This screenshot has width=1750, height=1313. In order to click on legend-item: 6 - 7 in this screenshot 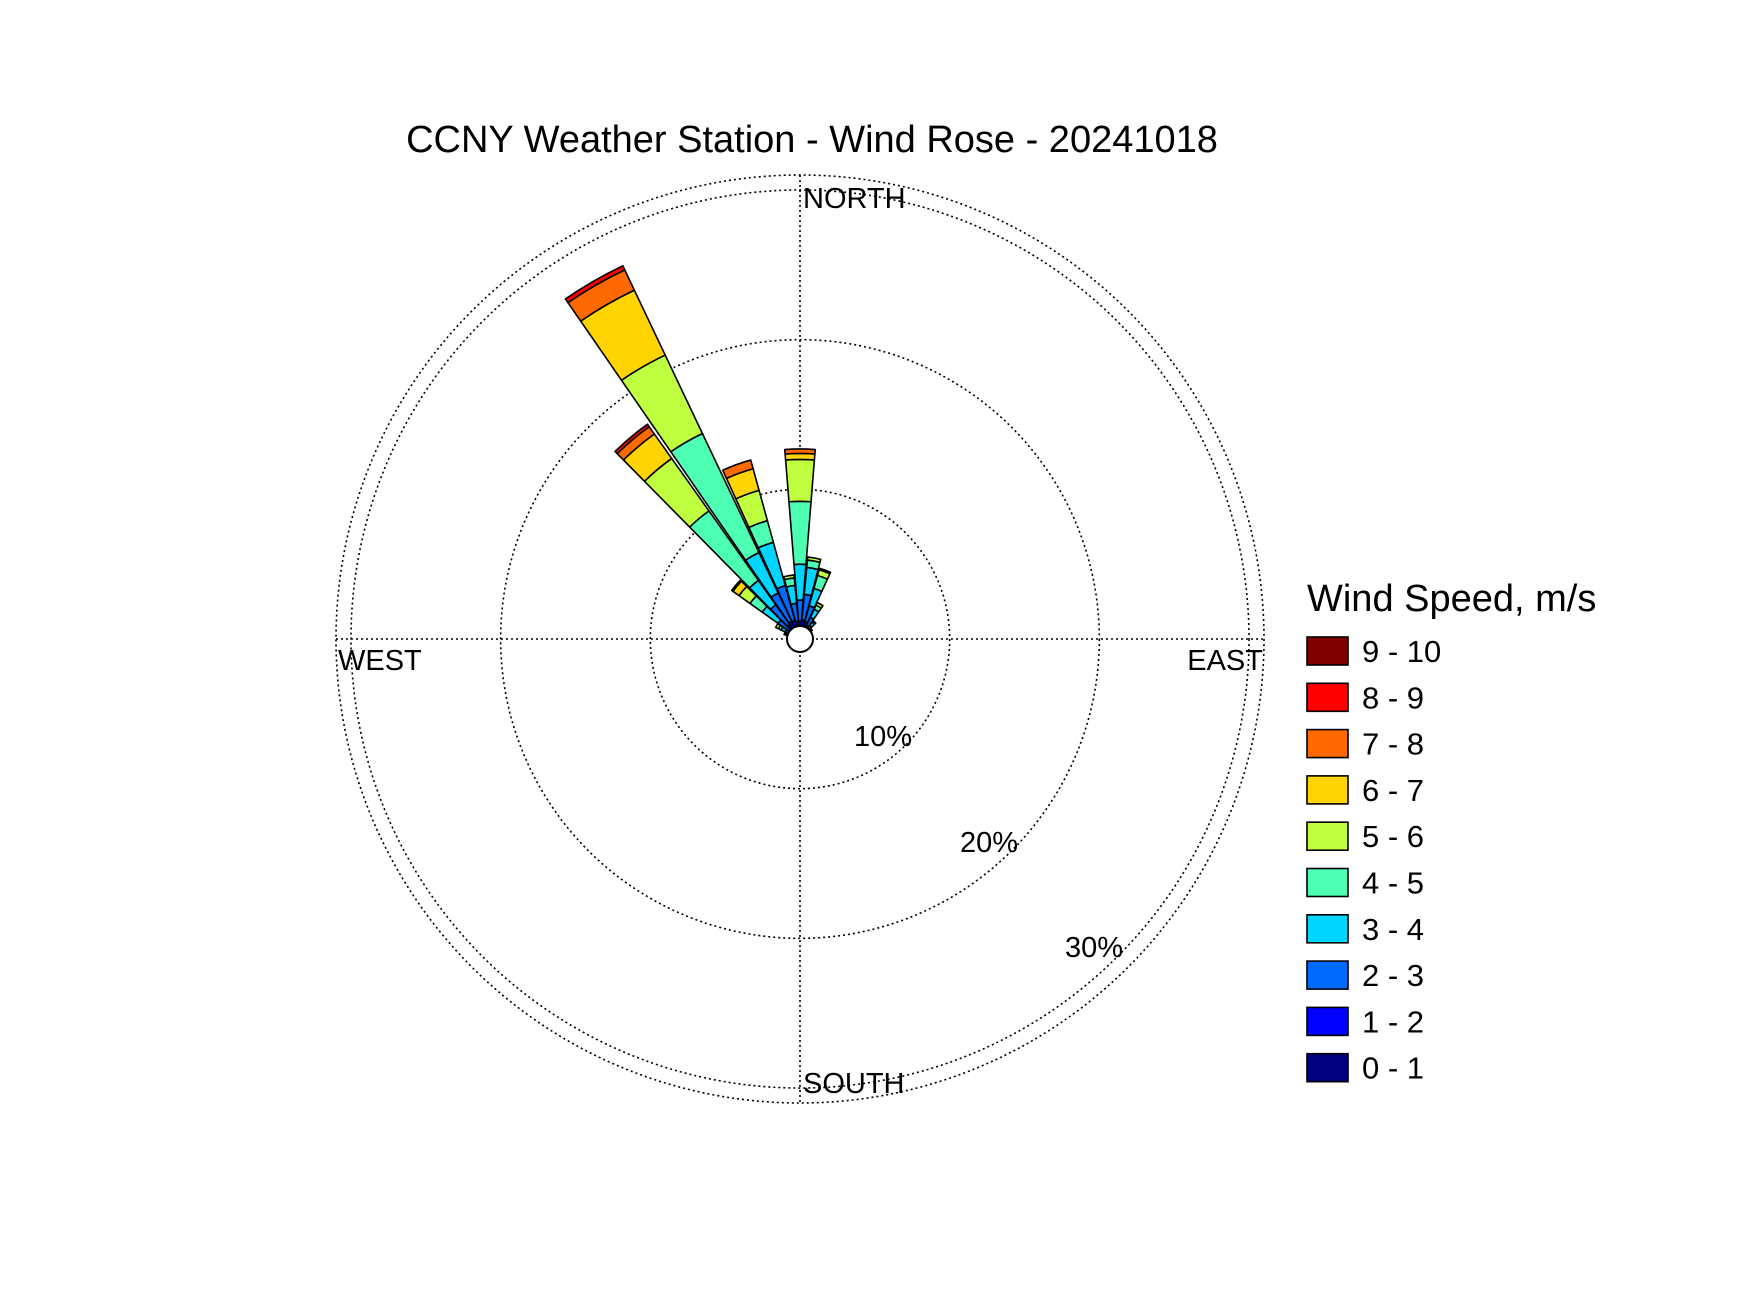, I will do `click(1365, 790)`.